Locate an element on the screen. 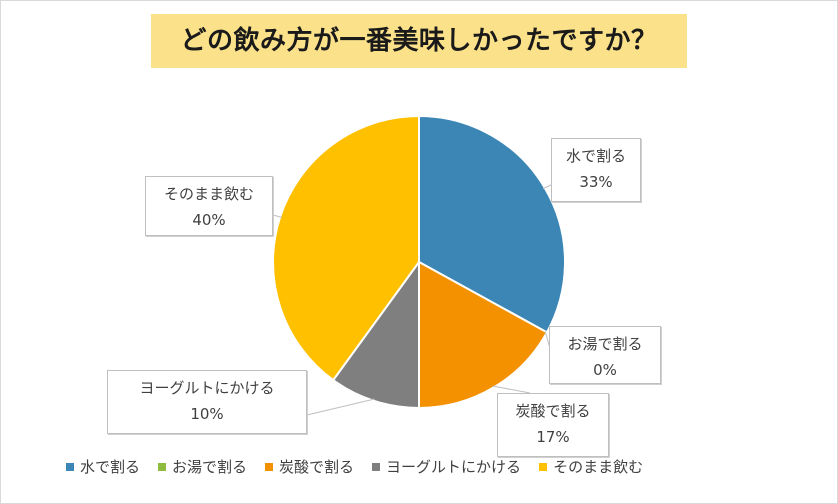 Image resolution: width=838 pixels, height=504 pixels. legend-label: ヨーグルトにかける is located at coordinates (454, 467).